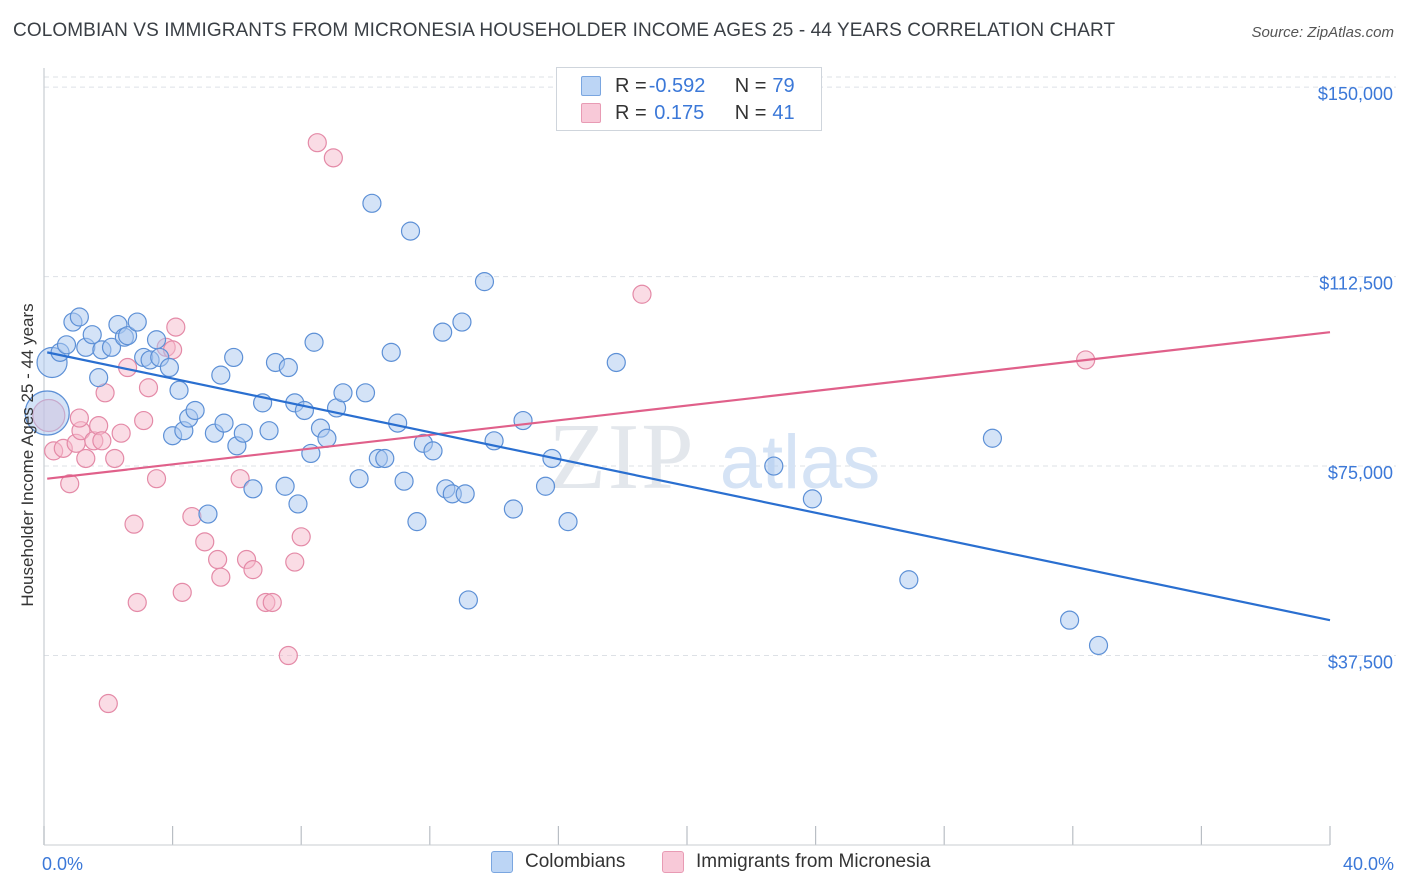 The height and width of the screenshot is (892, 1406). I want to click on x-tick-label: 0.0%, so click(62, 864).